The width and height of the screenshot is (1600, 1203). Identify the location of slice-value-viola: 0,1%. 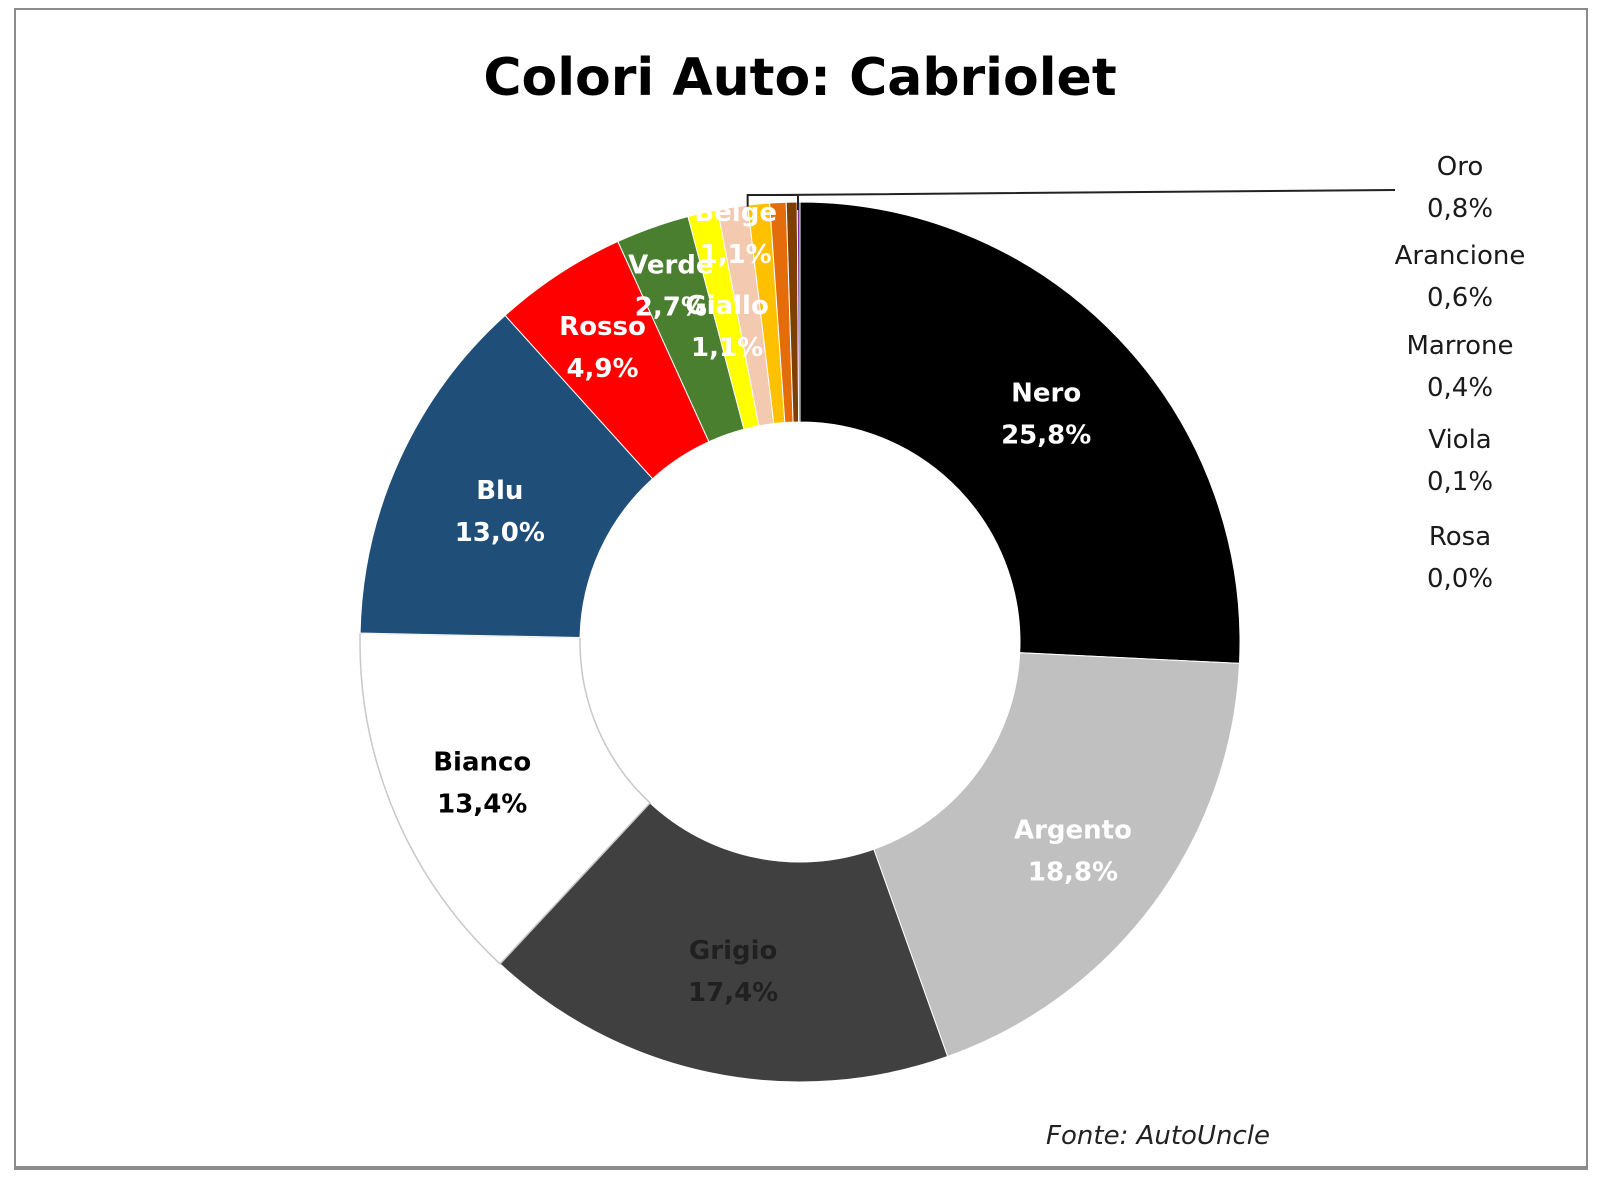
(1460, 482).